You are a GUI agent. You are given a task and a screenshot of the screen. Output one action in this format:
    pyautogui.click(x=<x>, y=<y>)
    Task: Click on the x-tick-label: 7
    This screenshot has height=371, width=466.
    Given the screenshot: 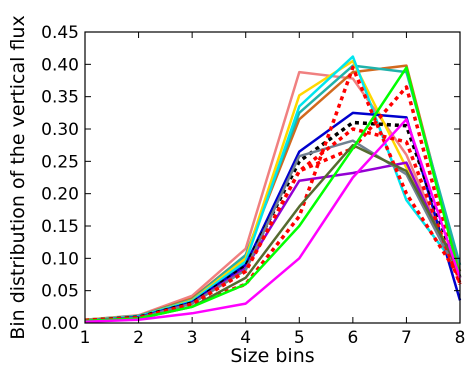 What is the action you would take?
    pyautogui.click(x=406, y=338)
    